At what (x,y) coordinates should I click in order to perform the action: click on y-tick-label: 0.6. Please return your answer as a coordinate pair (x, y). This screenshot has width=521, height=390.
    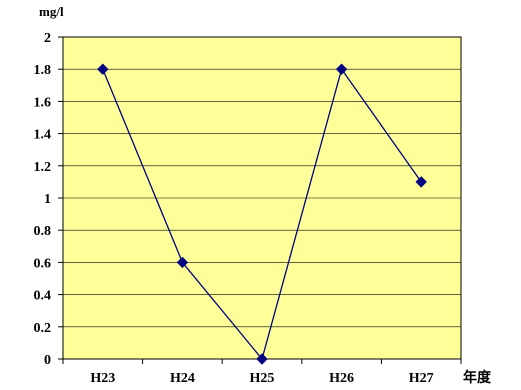
    Looking at the image, I should click on (43, 263).